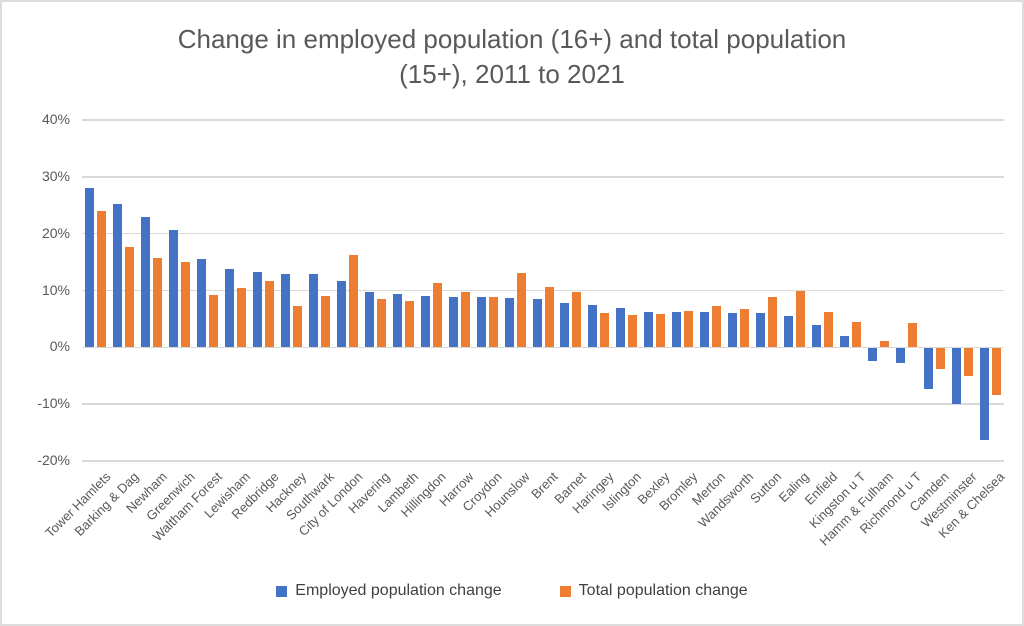  I want to click on y-axis-label: 40%, so click(55, 119).